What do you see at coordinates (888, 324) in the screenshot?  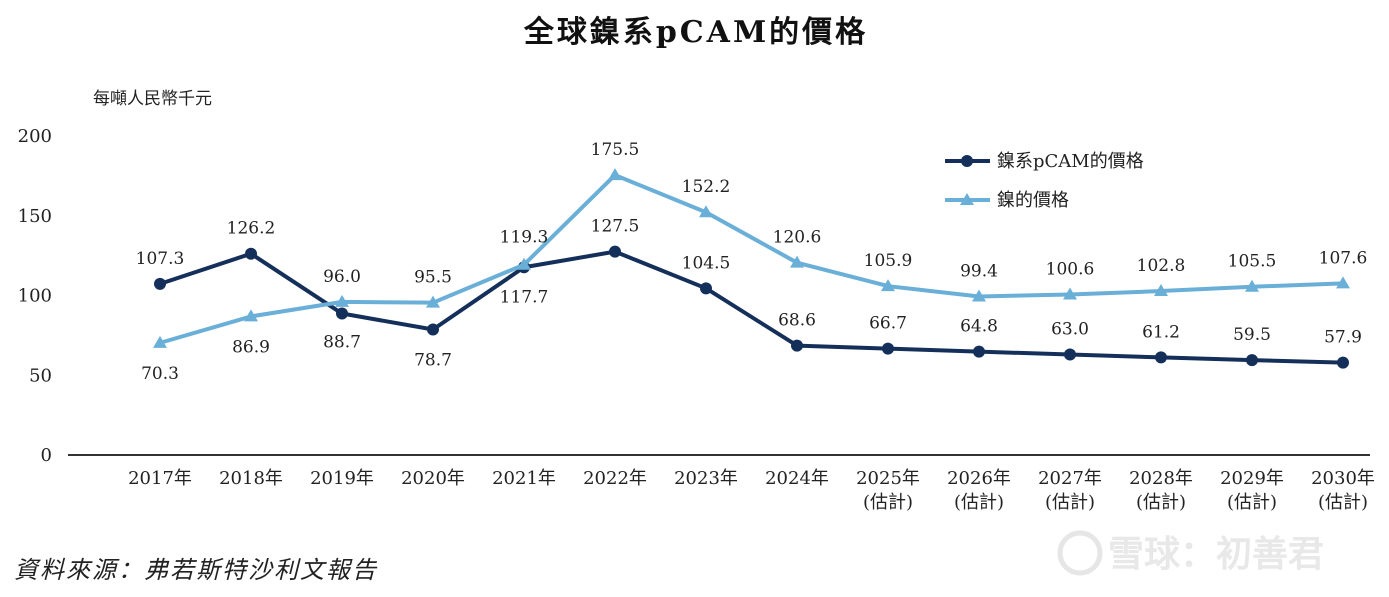 I see `data-label: 66.7` at bounding box center [888, 324].